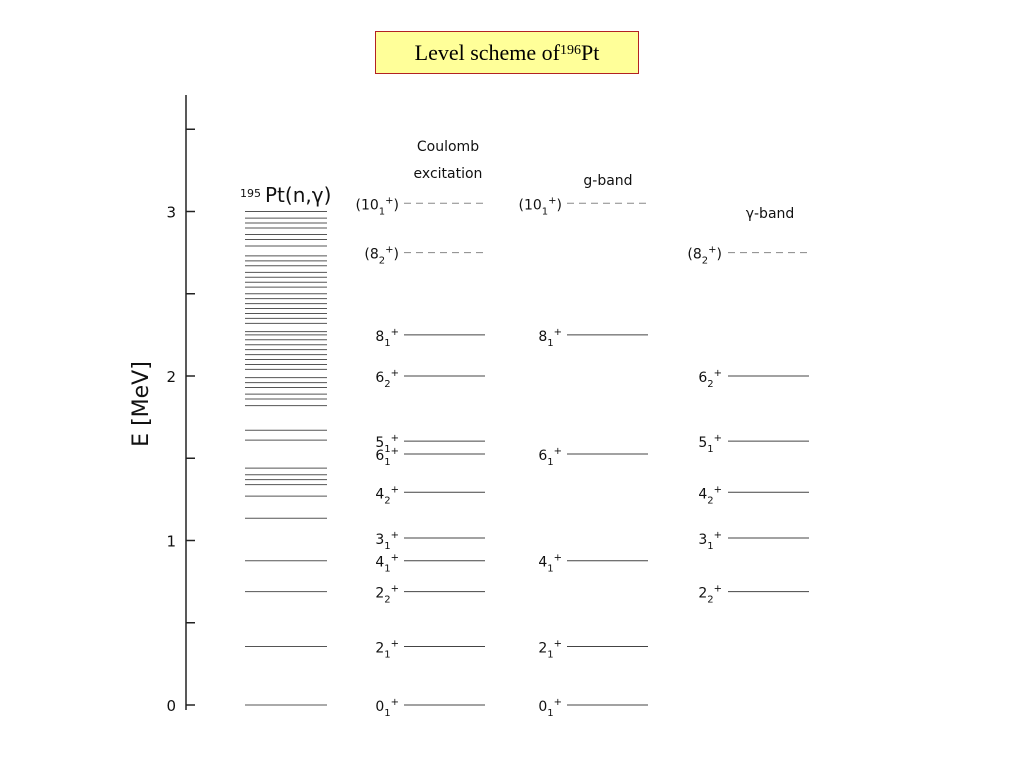 Image resolution: width=1024 pixels, height=768 pixels. Describe the element at coordinates (550, 338) in the screenshot. I see `gband-level-label: 81+​` at that location.